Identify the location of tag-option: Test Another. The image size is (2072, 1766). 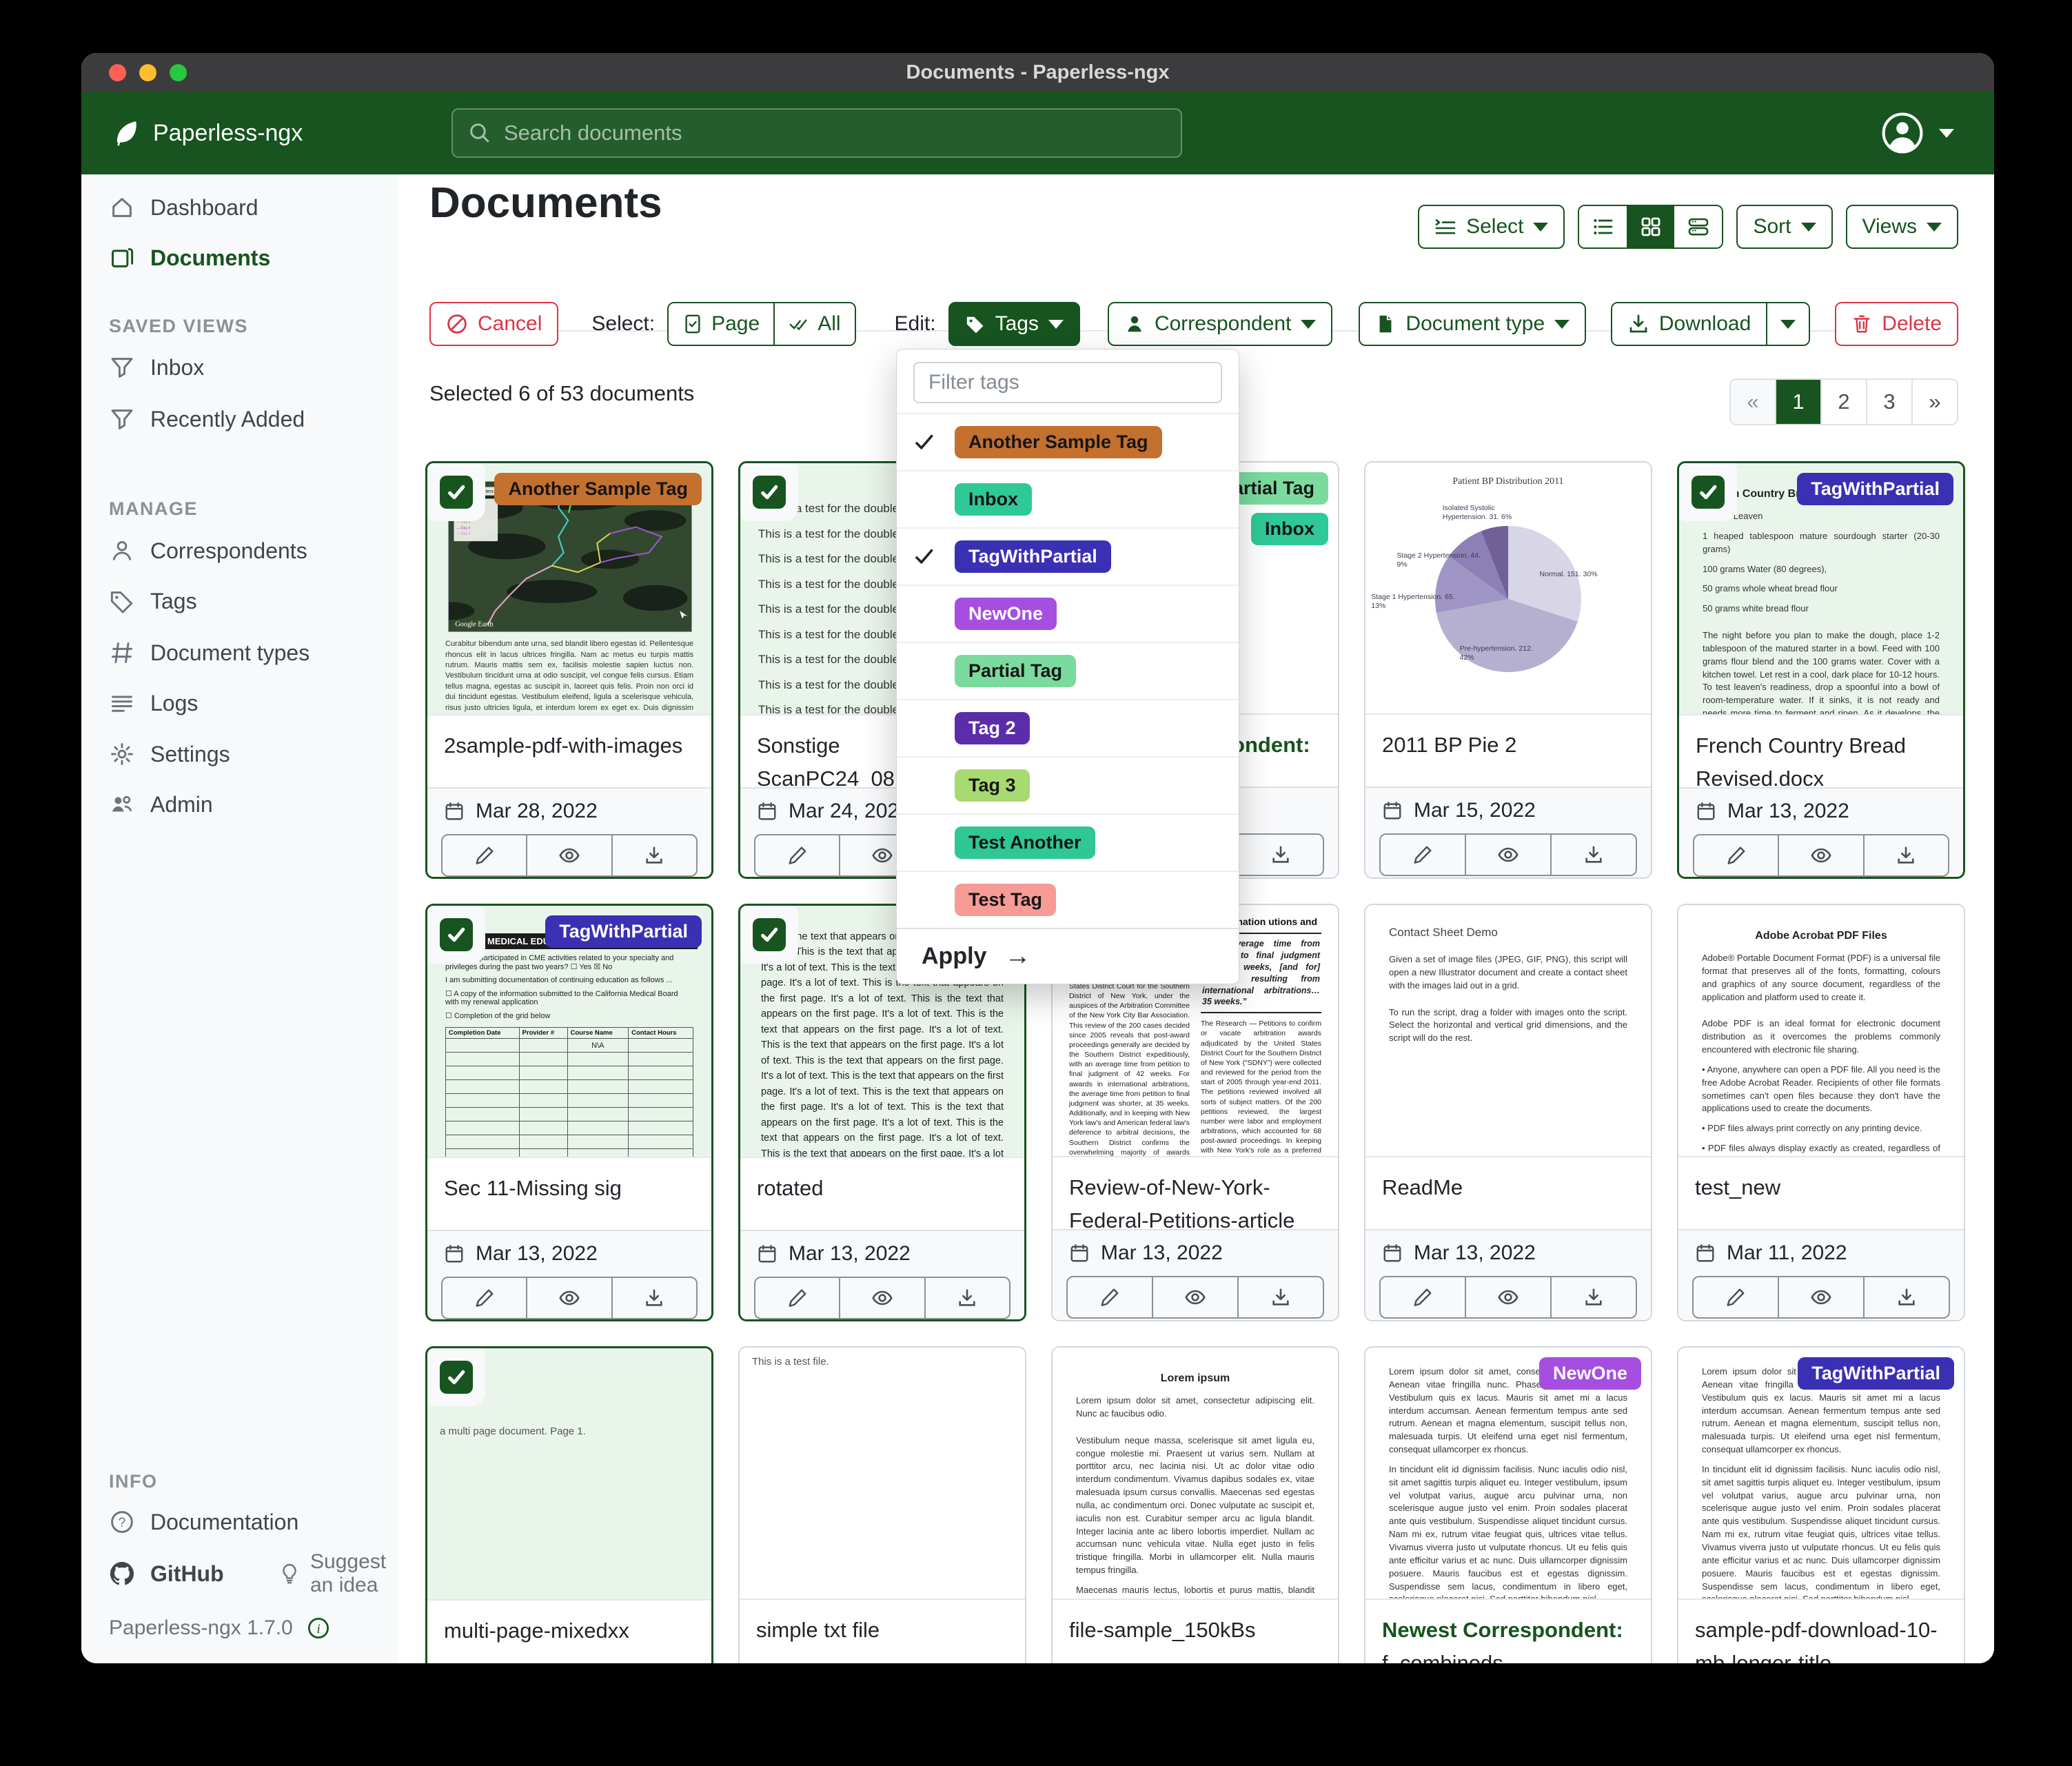
(1068, 842).